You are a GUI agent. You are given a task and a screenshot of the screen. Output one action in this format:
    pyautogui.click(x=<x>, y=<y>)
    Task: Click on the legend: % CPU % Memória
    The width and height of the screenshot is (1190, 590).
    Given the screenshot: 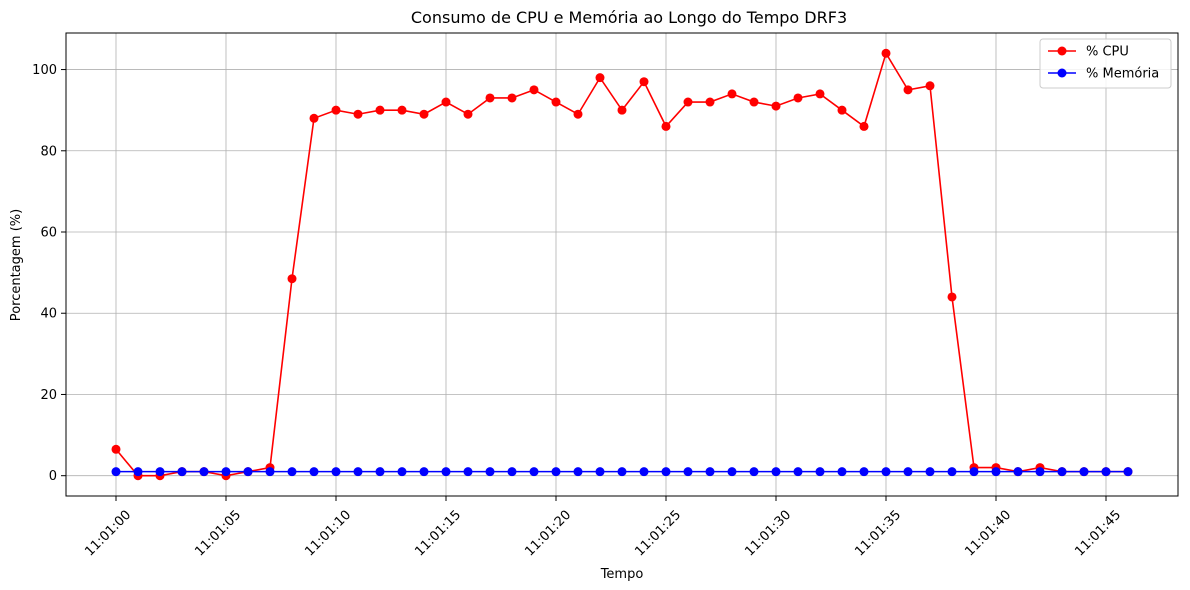 What is the action you would take?
    pyautogui.click(x=1105, y=63)
    